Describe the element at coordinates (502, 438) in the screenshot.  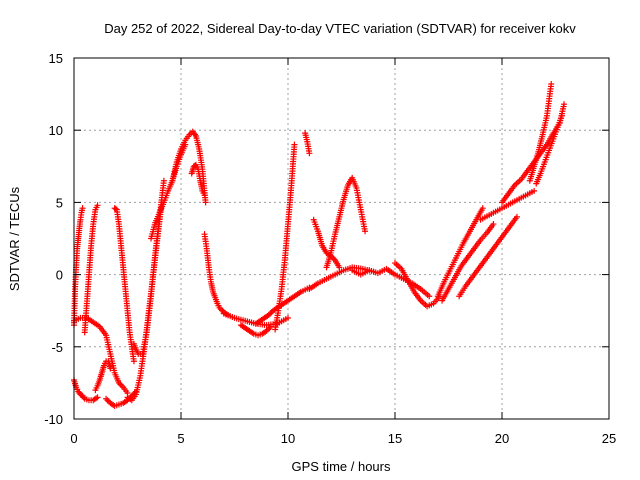
I see `x-tick-label: 20` at that location.